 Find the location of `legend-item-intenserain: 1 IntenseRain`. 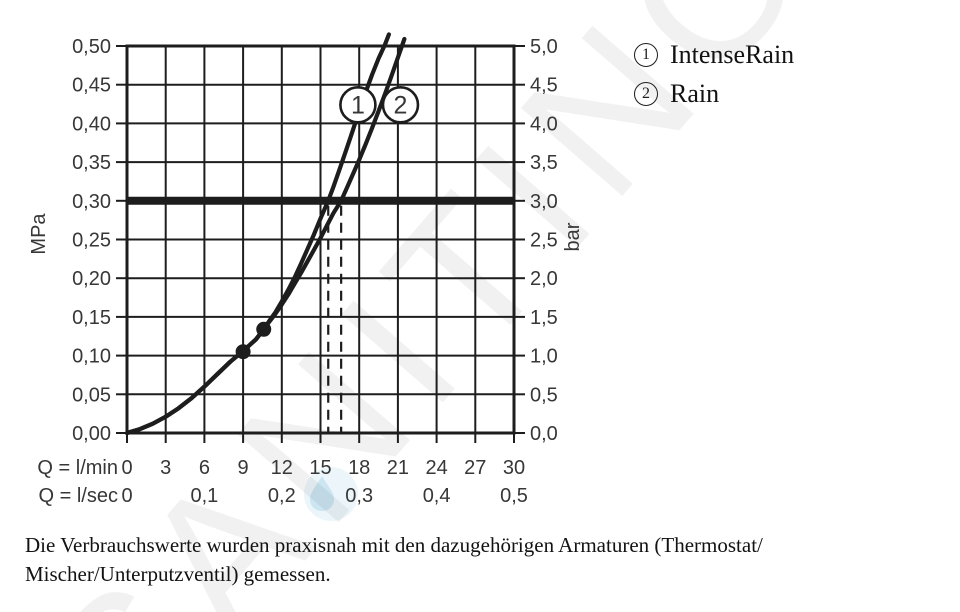

legend-item-intenserain: 1 IntenseRain is located at coordinates (714, 55).